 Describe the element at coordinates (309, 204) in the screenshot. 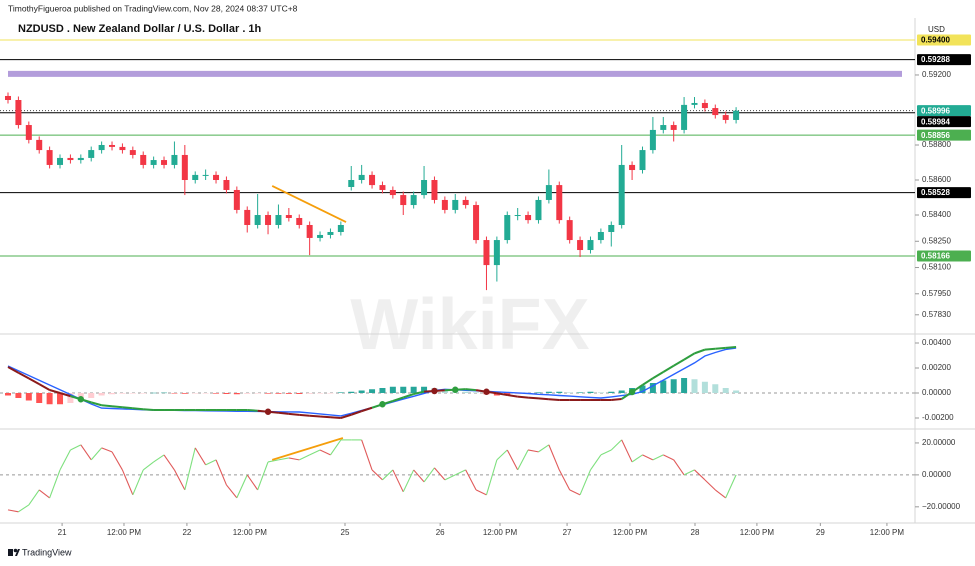

I see `trendline` at that location.